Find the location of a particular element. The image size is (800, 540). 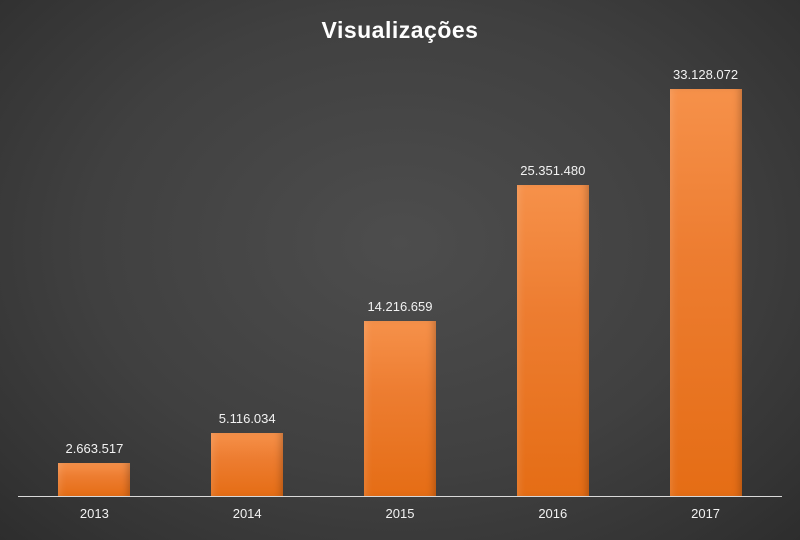

chart-title: Visualizações is located at coordinates (400, 29).